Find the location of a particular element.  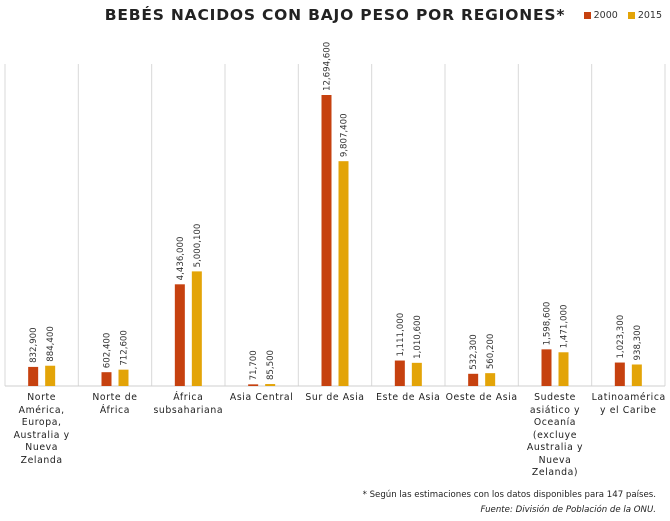

source-note: Fuente: División de Población de la ONU. is located at coordinates (568, 510).